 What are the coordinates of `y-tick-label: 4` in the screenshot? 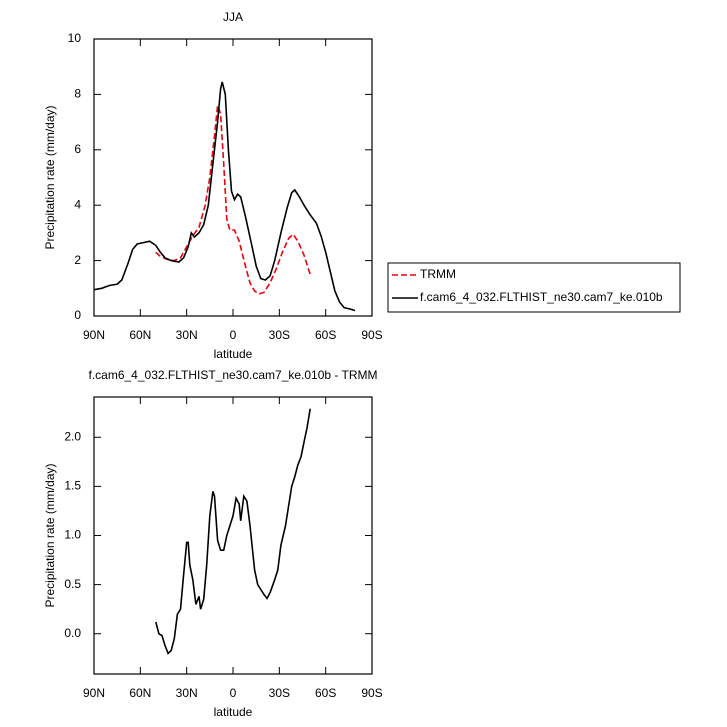 It's located at (77, 204).